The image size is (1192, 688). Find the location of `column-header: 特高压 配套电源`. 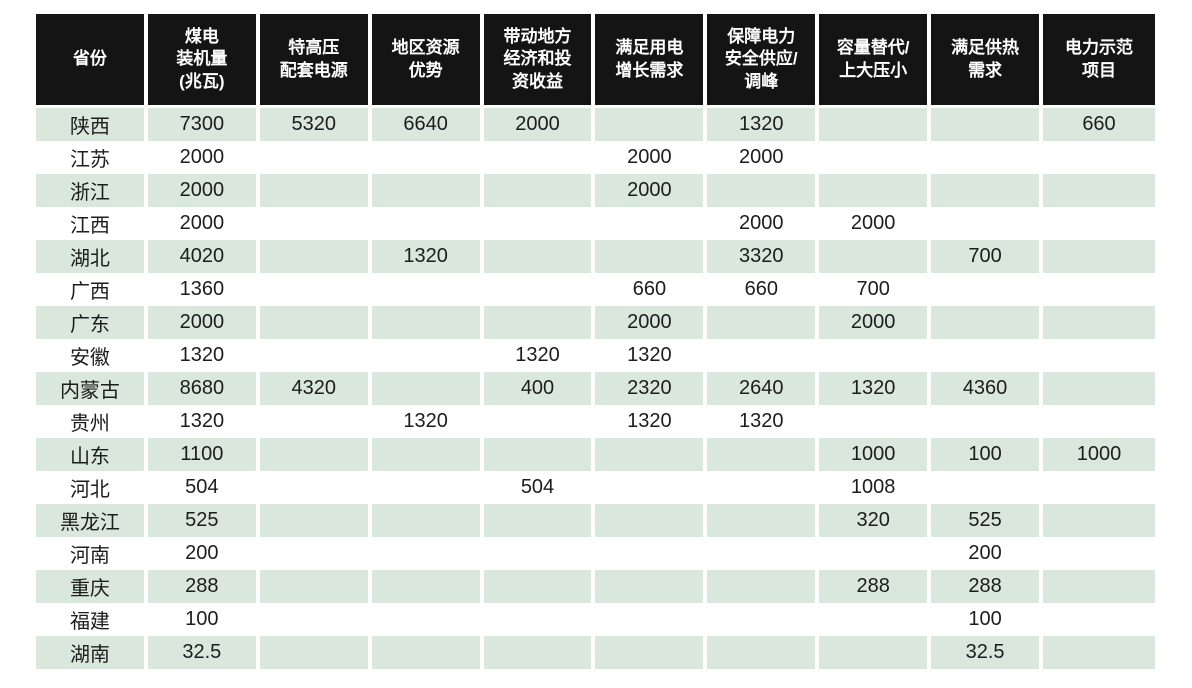

column-header: 特高压 配套电源 is located at coordinates (315, 61).